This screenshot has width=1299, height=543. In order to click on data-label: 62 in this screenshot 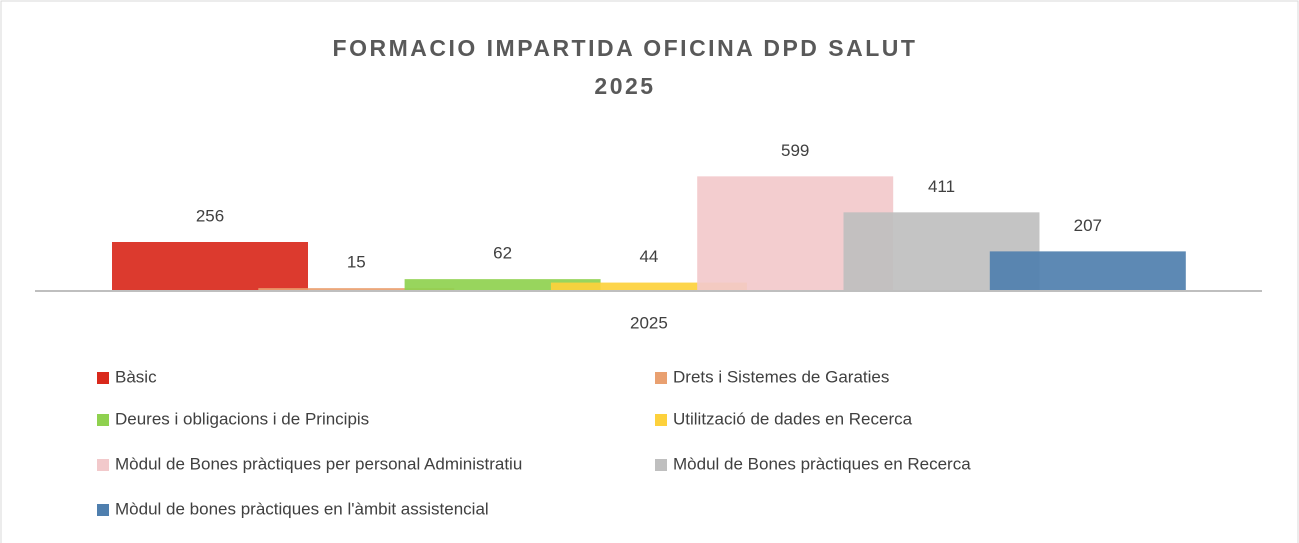, I will do `click(502, 253)`.